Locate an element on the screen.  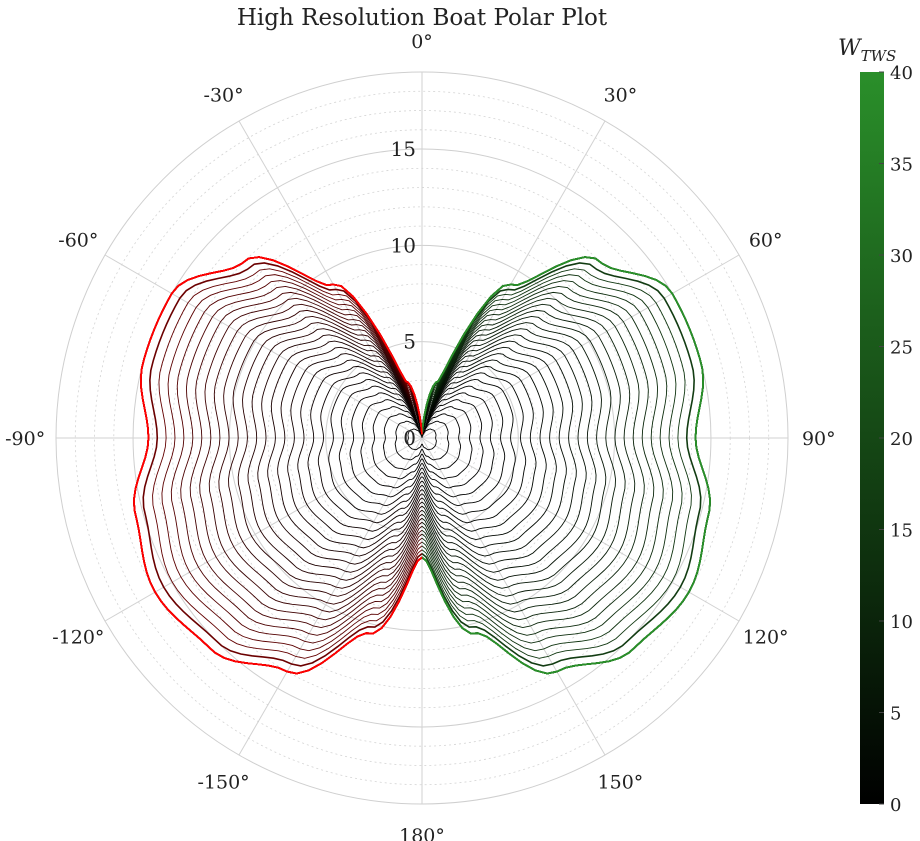
colorbar-tick-label: 10 is located at coordinates (901, 622).